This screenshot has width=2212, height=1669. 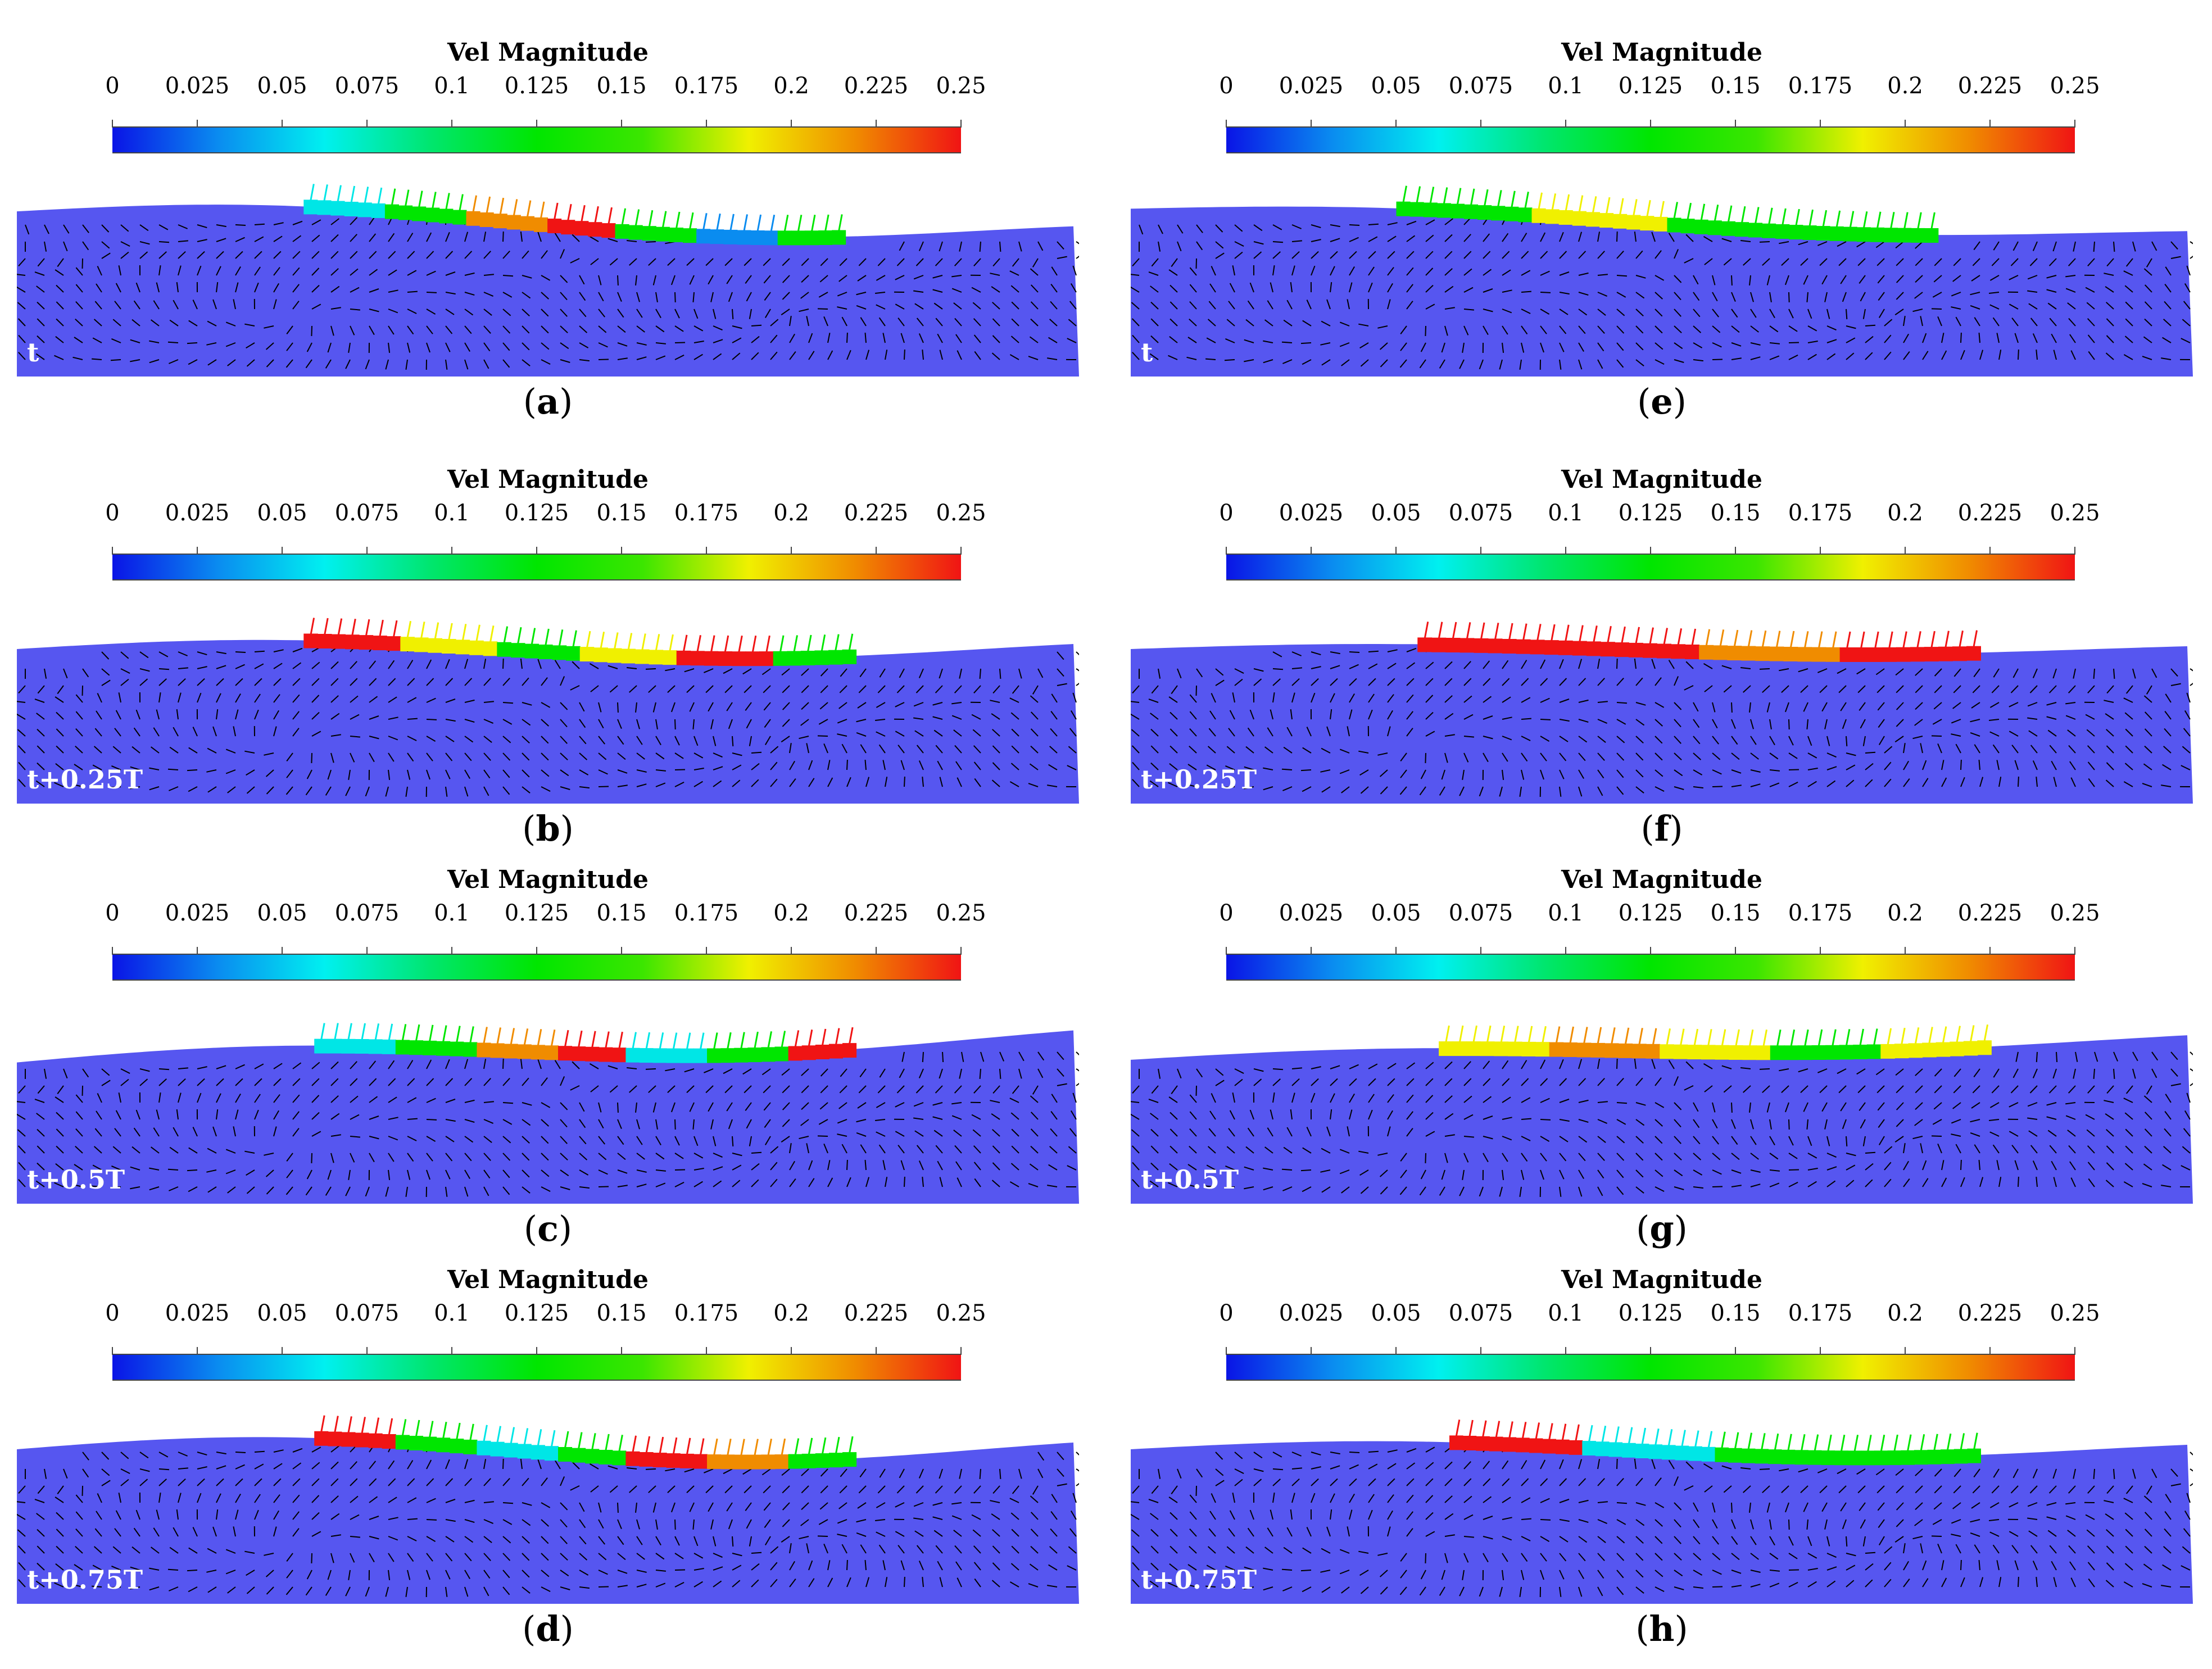 What do you see at coordinates (1147, 352) in the screenshot?
I see `time-label: t` at bounding box center [1147, 352].